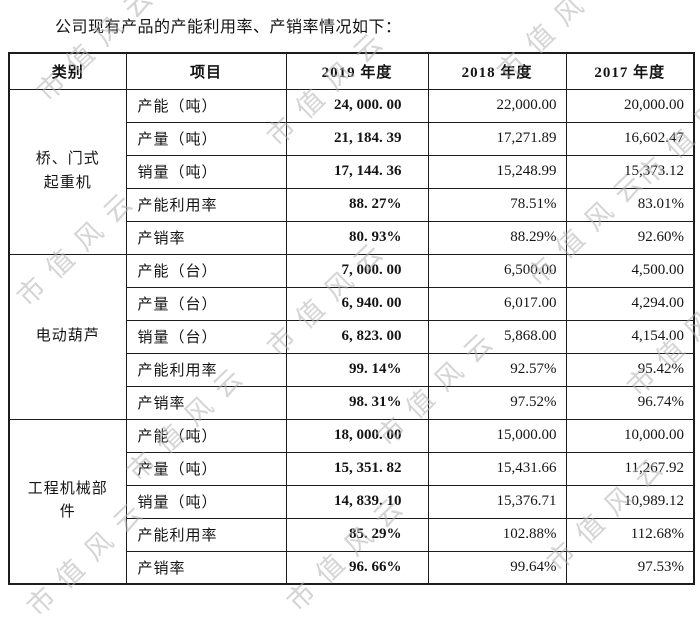 The height and width of the screenshot is (624, 700). I want to click on value-2018: 78.51%, so click(497, 204).